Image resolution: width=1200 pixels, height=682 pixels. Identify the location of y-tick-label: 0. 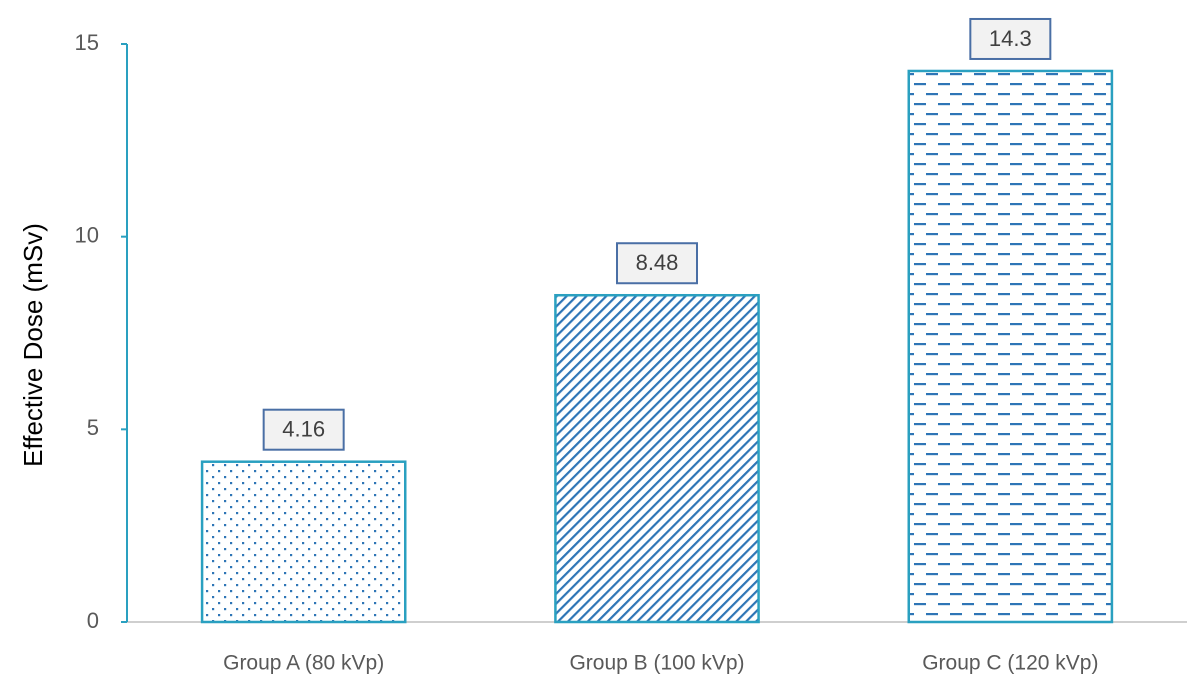
(93, 620).